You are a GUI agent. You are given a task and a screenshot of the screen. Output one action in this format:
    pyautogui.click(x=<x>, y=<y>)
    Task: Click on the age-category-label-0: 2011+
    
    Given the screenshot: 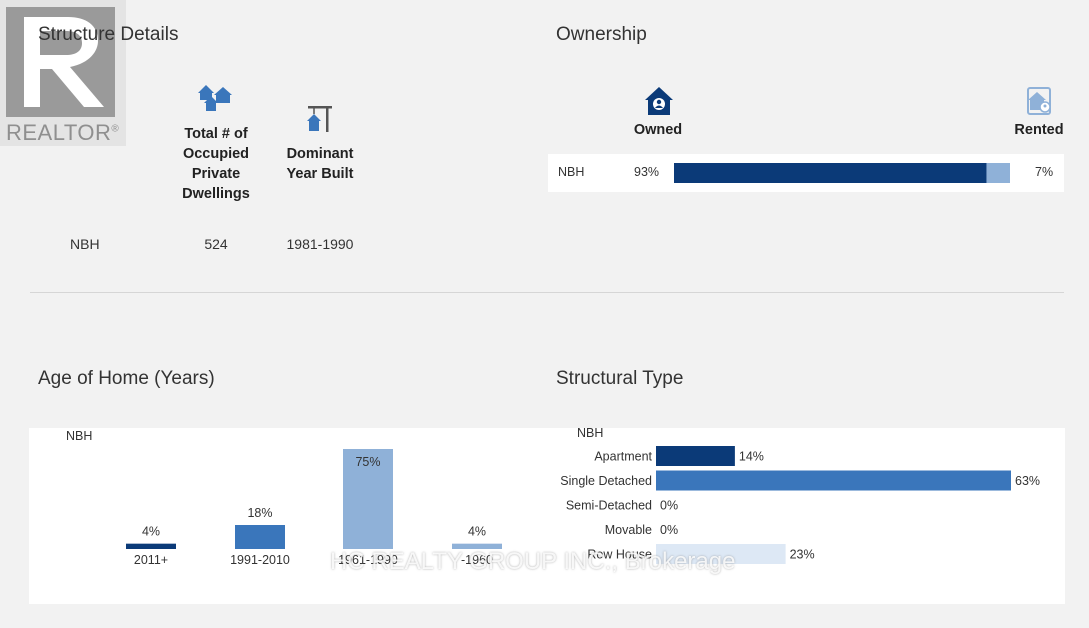 What is the action you would take?
    pyautogui.click(x=151, y=560)
    